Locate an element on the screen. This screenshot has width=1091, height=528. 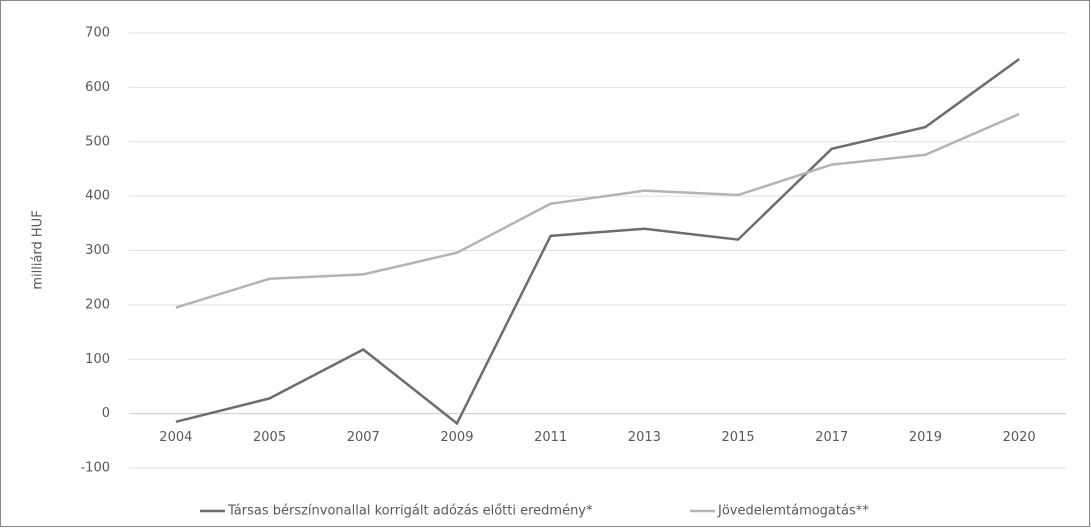
x-tick-label: 2020 is located at coordinates (1019, 437).